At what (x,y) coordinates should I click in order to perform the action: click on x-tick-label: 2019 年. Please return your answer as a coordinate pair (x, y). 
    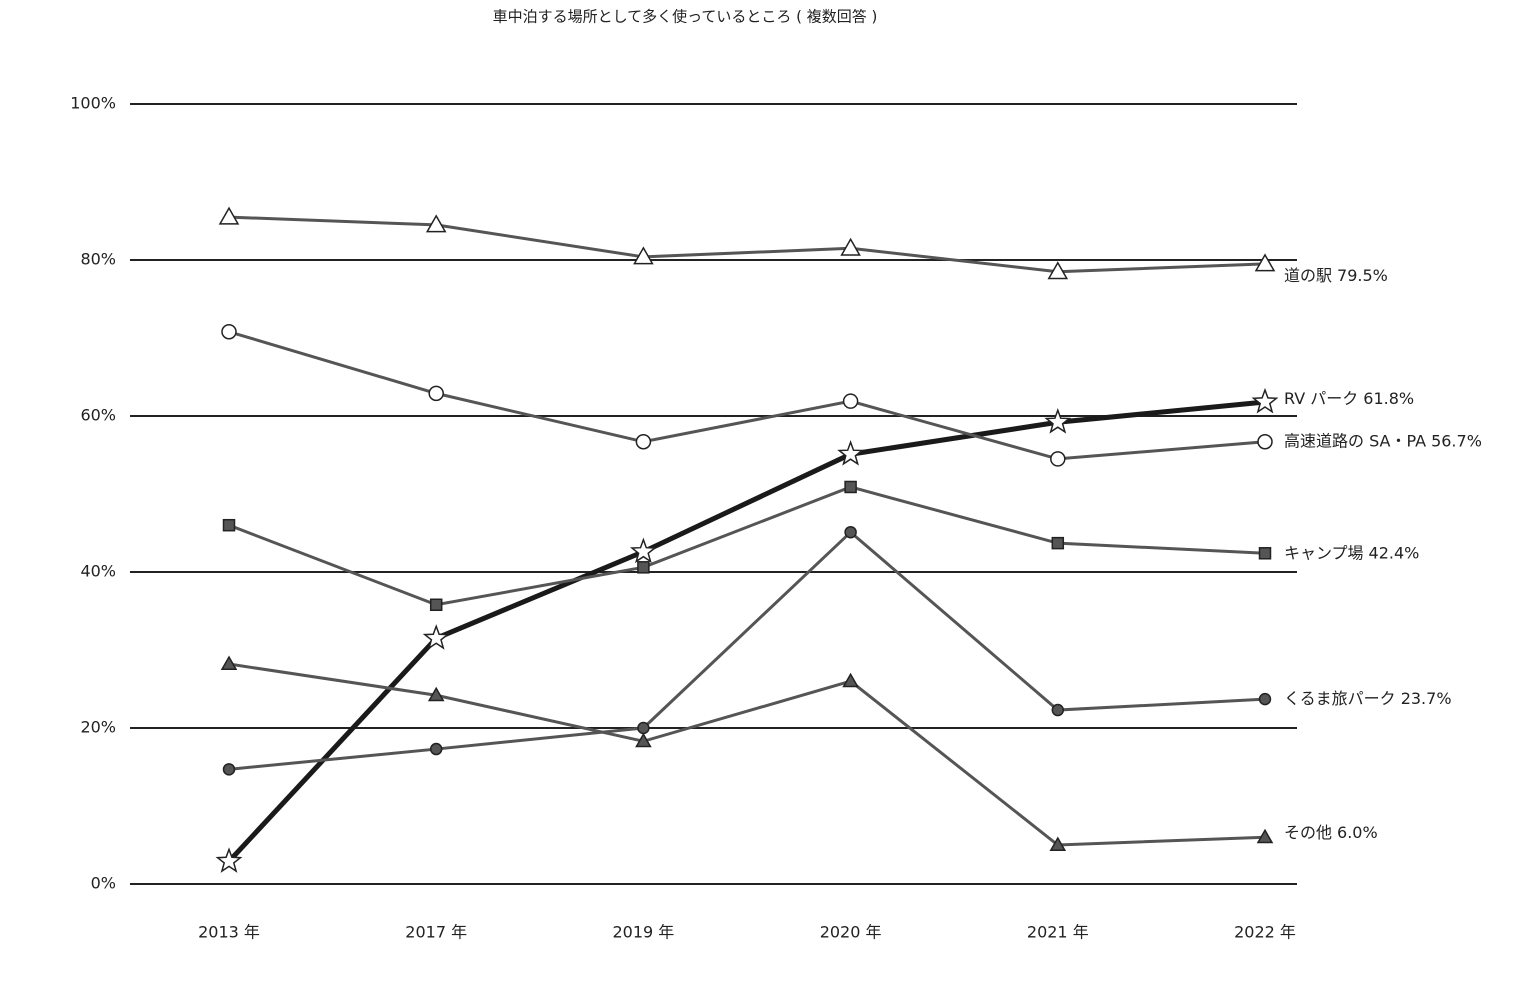
    Looking at the image, I should click on (643, 932).